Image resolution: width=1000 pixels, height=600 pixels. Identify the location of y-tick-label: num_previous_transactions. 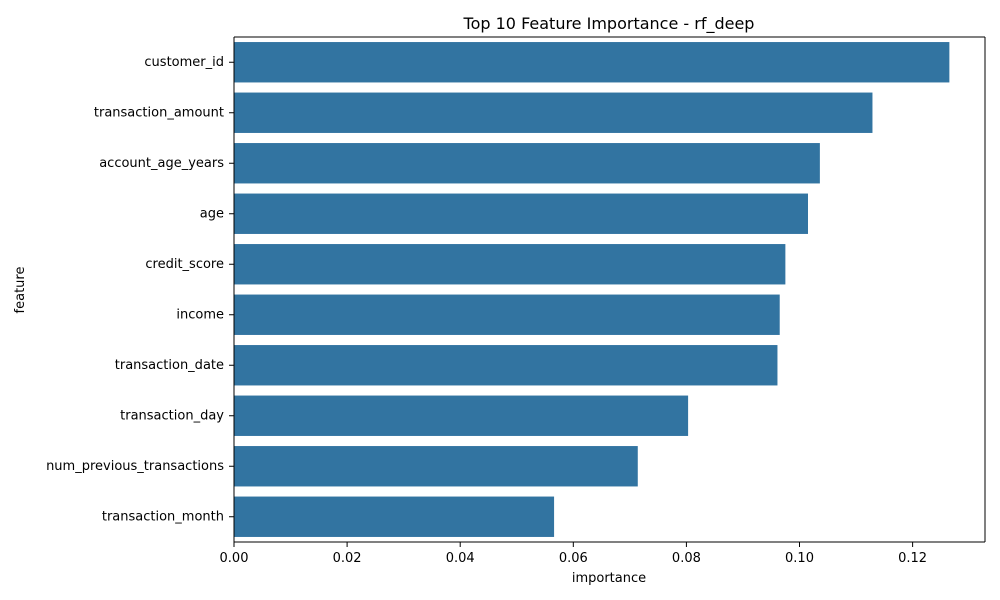
(135, 466).